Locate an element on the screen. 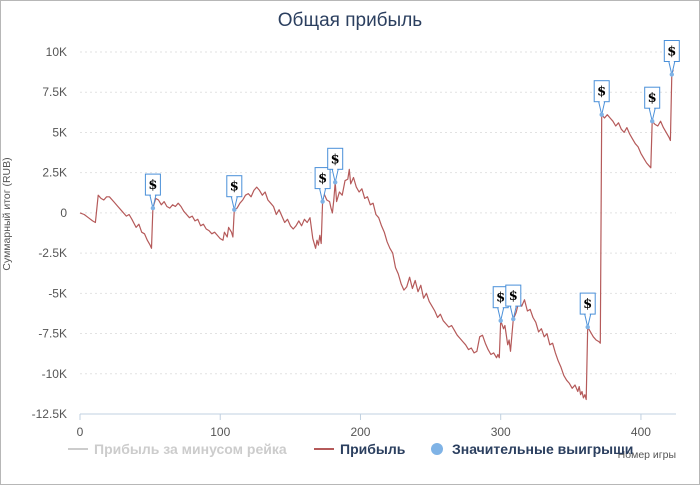  y-tick-label: 10K is located at coordinates (56, 52).